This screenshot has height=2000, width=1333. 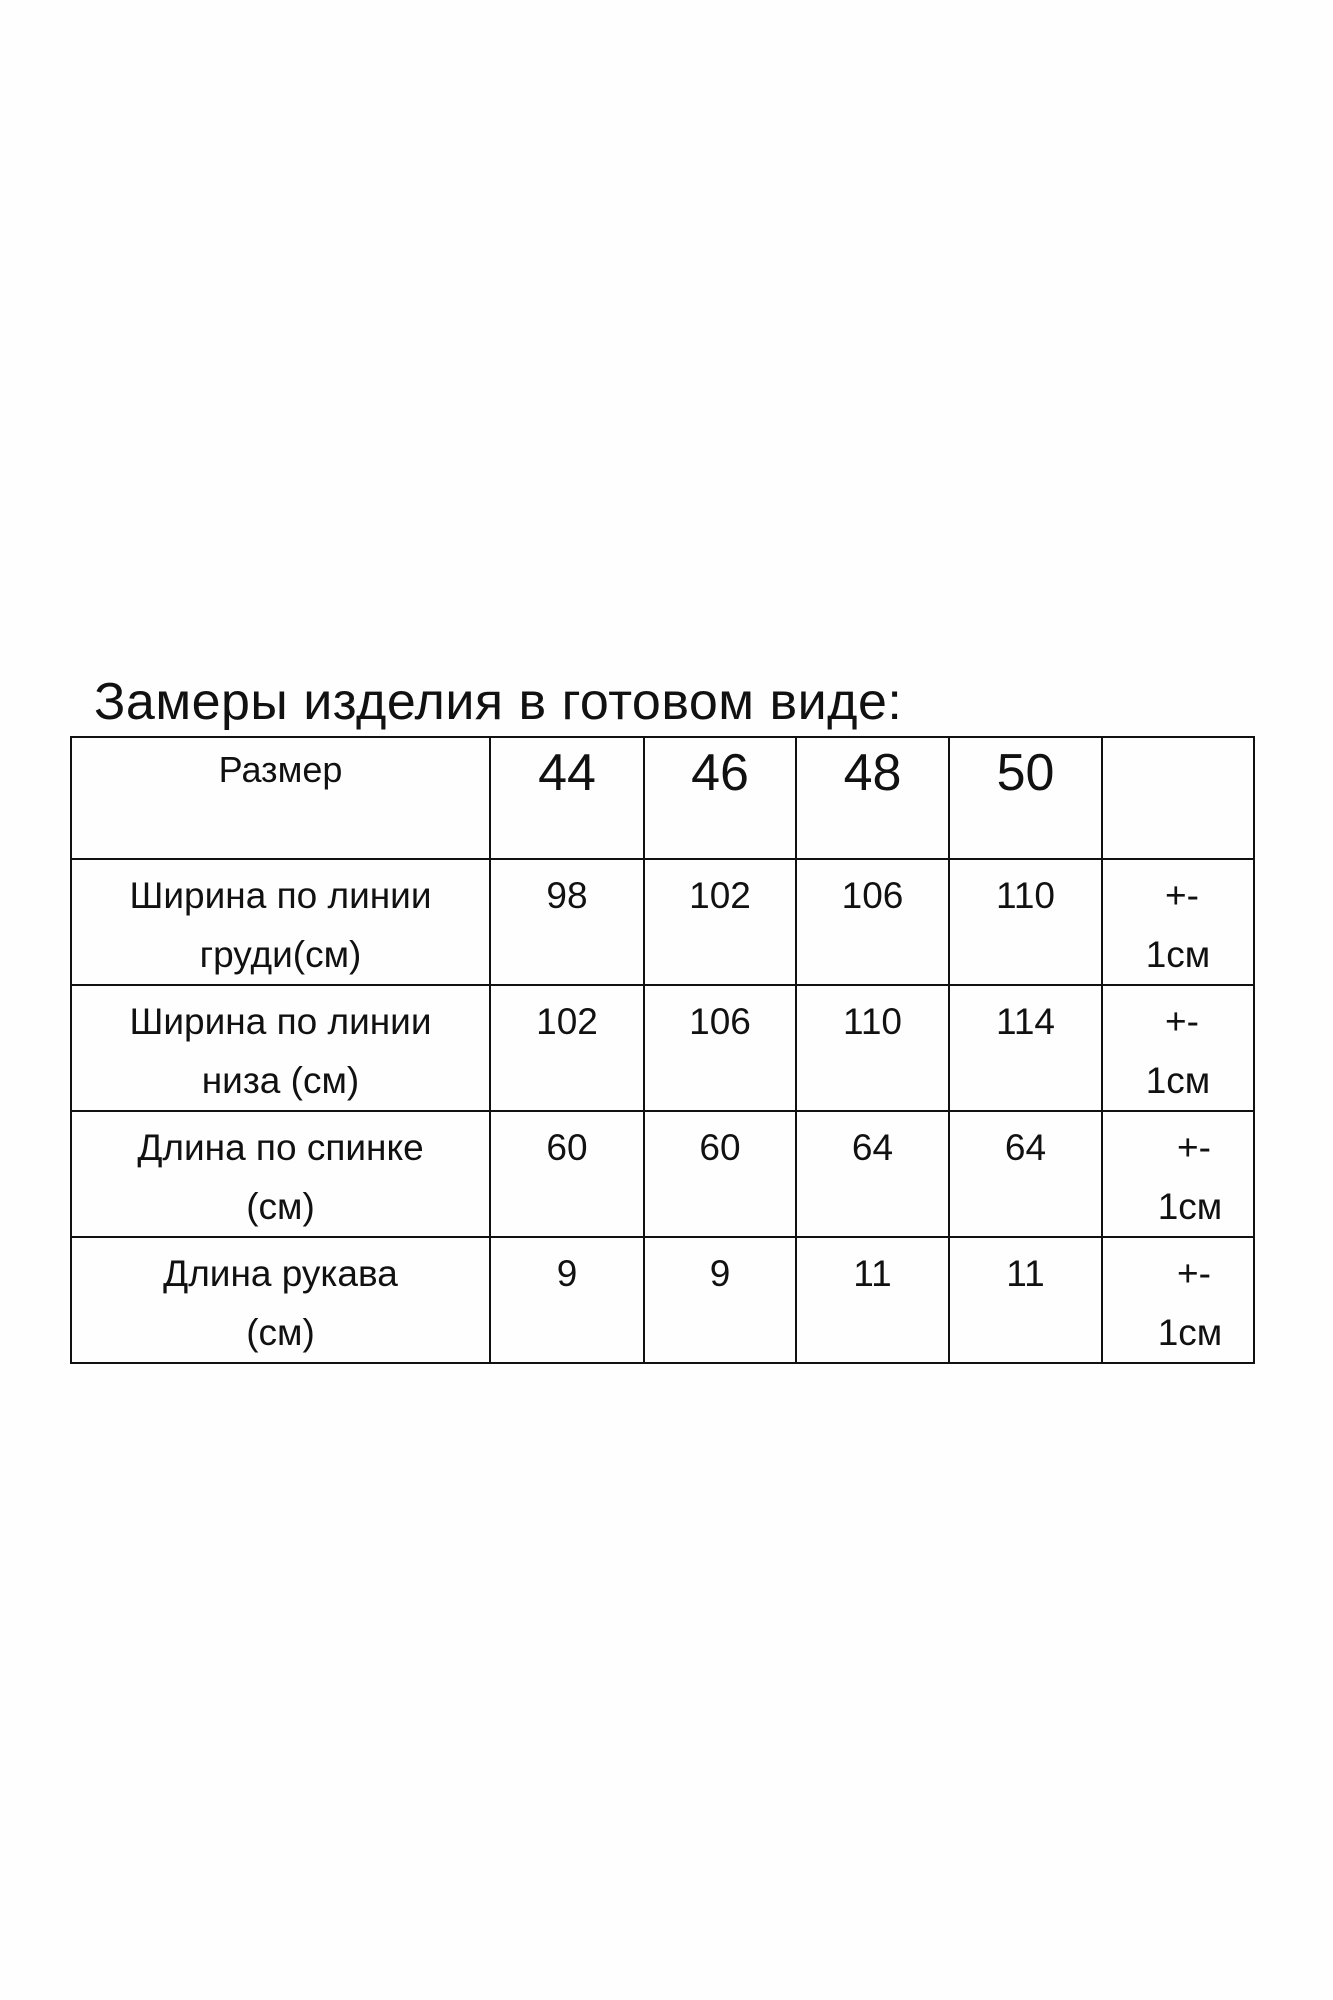 What do you see at coordinates (498, 702) in the screenshot?
I see `document-title: Замеры изделия в готовом виде:` at bounding box center [498, 702].